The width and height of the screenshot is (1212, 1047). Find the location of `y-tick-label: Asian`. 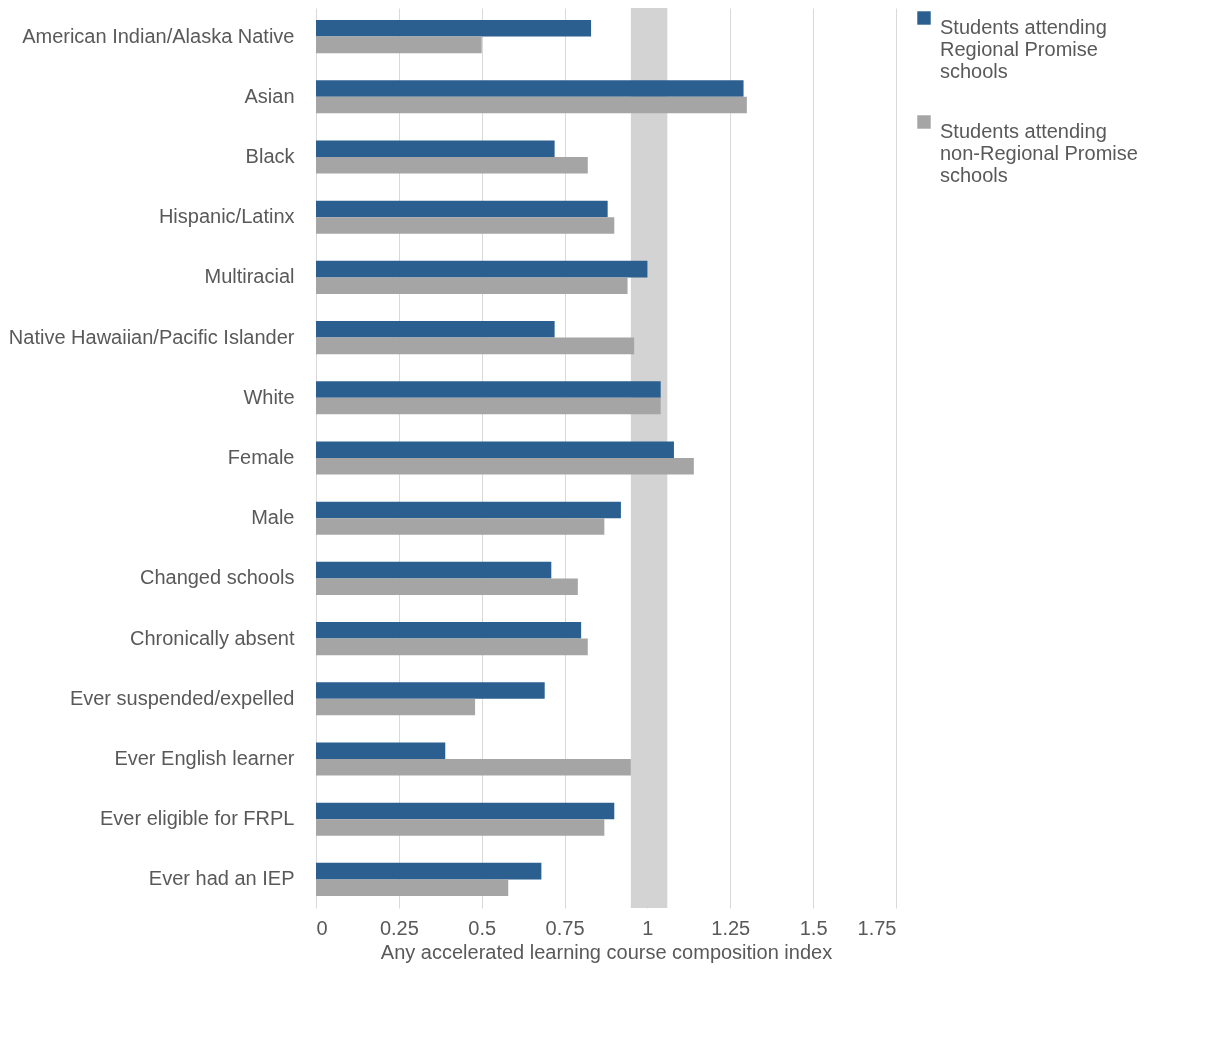

y-tick-label: Asian is located at coordinates (269, 95).